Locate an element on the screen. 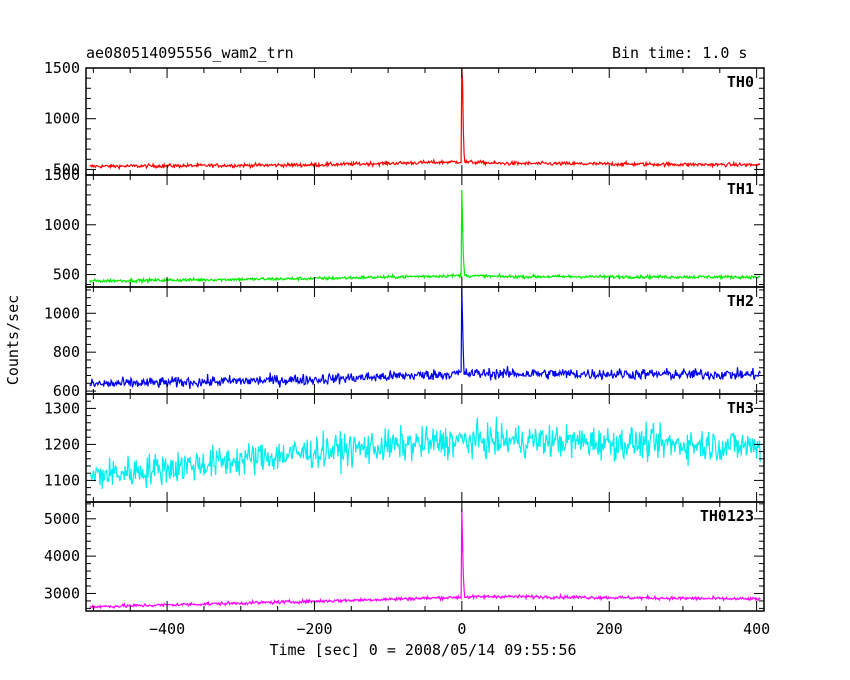  y-tick-label: 1100 is located at coordinates (62, 480).